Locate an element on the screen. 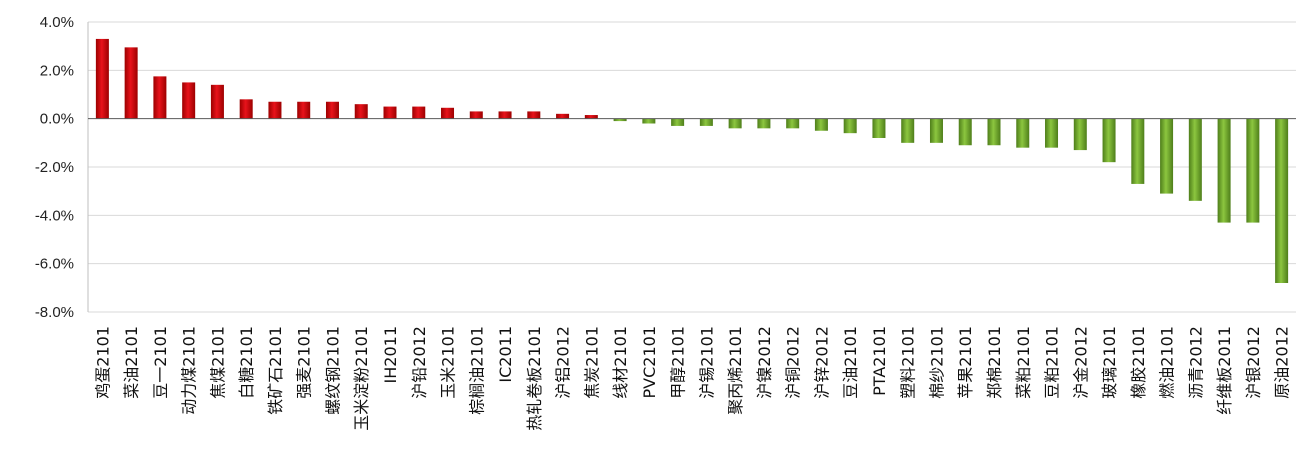 Image resolution: width=1315 pixels, height=470 pixels. x-tick-label: 焦煤2101 is located at coordinates (217, 362).